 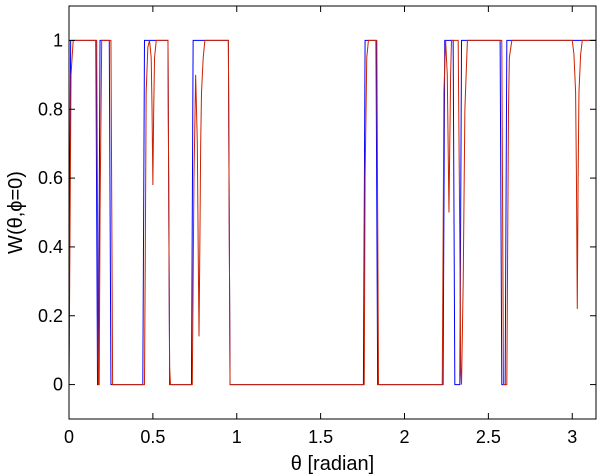 What do you see at coordinates (69, 437) in the screenshot?
I see `x-tick-label: 0` at bounding box center [69, 437].